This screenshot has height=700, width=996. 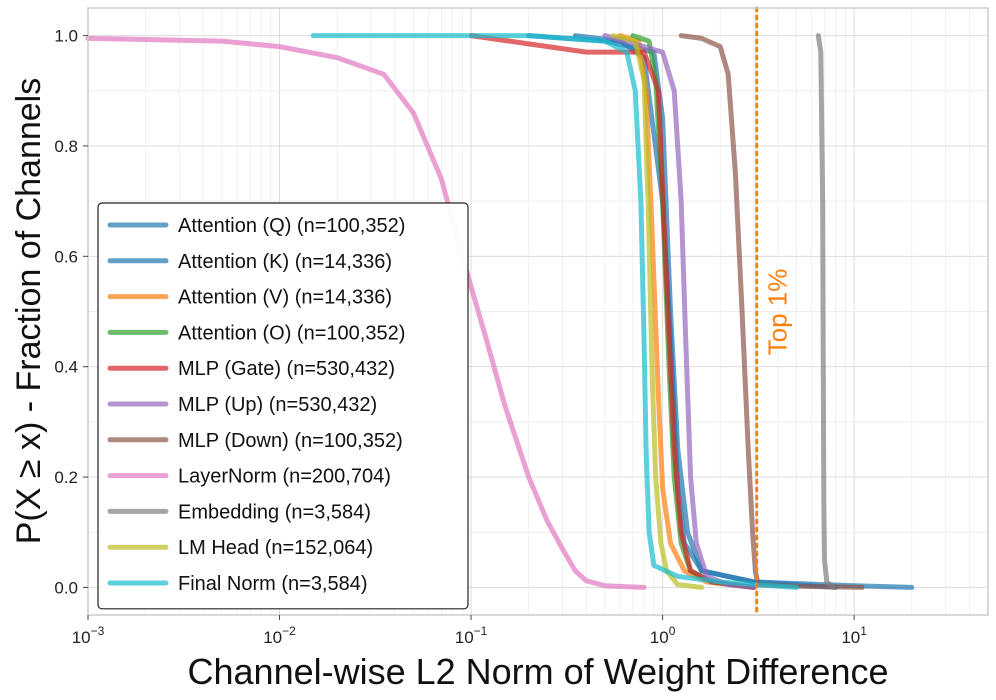 What do you see at coordinates (277, 405) in the screenshot?
I see `legend-label-5: MLP (Up) (n=530,432)` at bounding box center [277, 405].